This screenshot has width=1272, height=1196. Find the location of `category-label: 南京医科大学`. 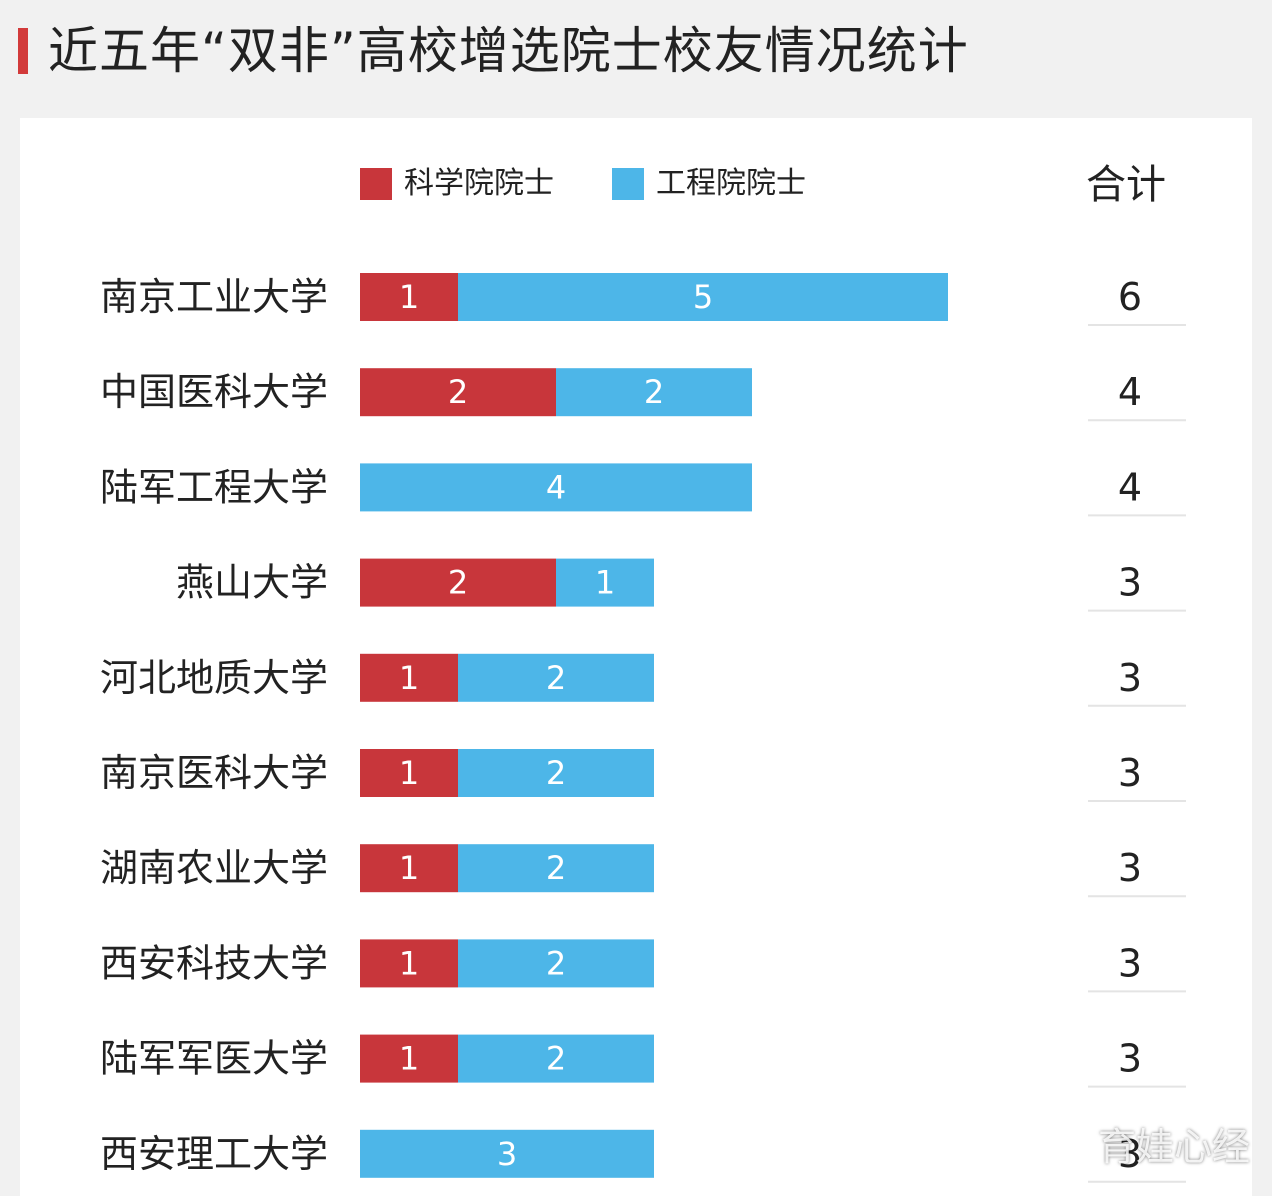

category-label: 南京医科大学 is located at coordinates (214, 773).